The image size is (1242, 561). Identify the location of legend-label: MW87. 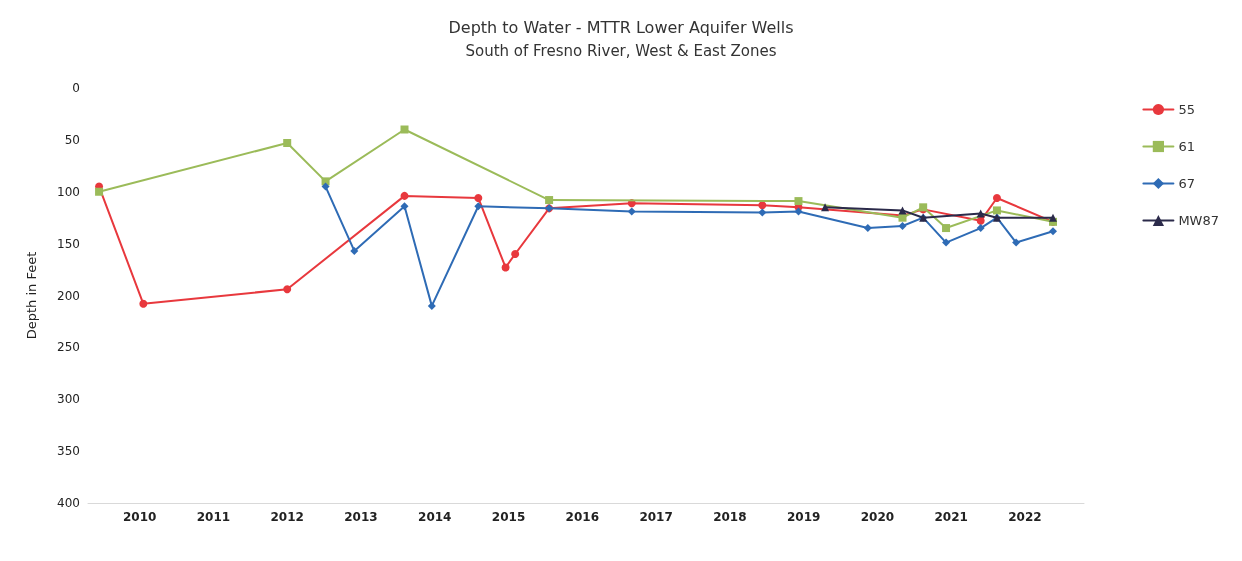
(1199, 220).